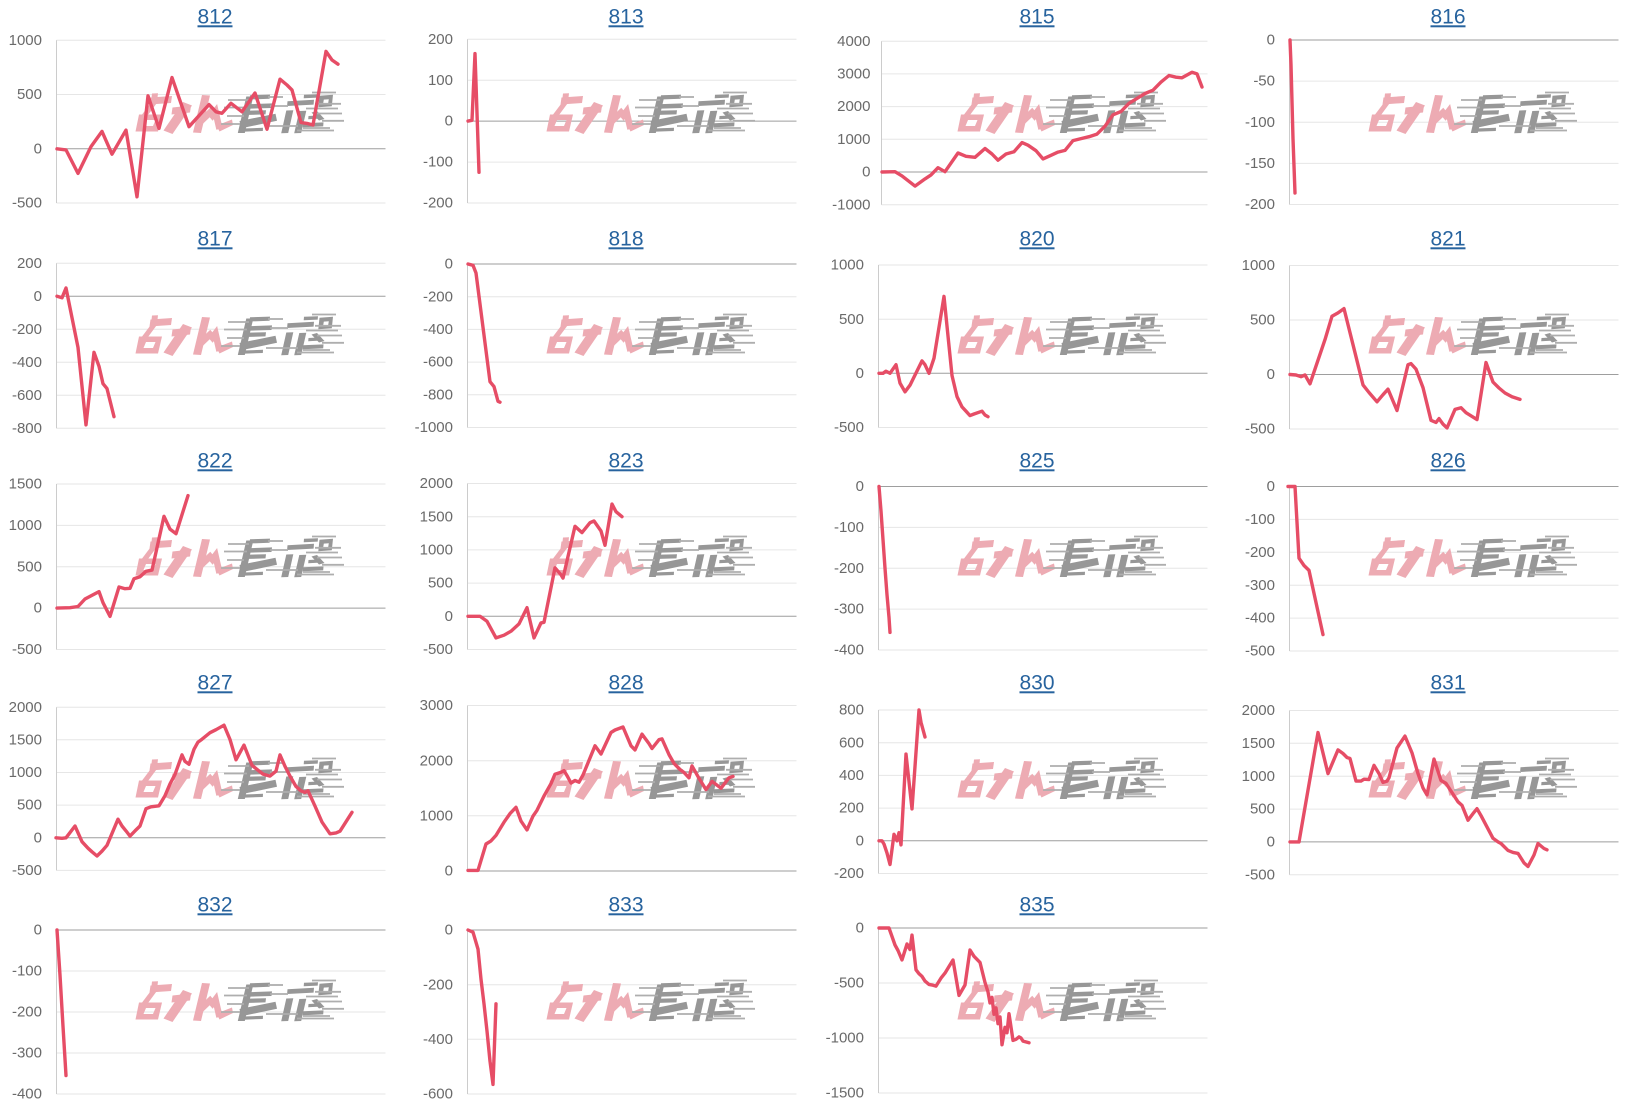 The height and width of the screenshot is (1110, 1644). What do you see at coordinates (214, 239) in the screenshot?
I see `svg-text: 817` at bounding box center [214, 239].